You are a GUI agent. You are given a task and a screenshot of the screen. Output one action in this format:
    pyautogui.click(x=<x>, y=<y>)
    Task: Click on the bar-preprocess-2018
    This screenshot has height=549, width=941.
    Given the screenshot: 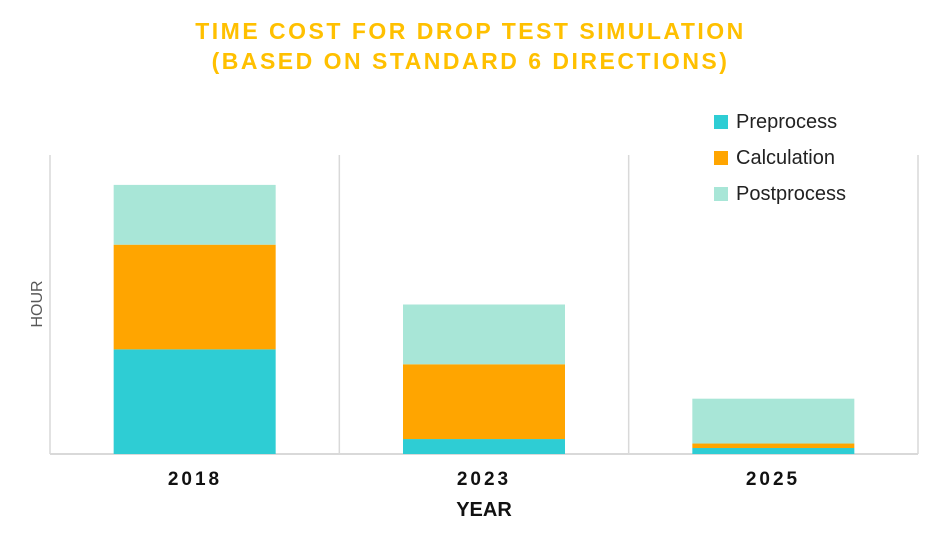 What is the action you would take?
    pyautogui.click(x=194, y=401)
    